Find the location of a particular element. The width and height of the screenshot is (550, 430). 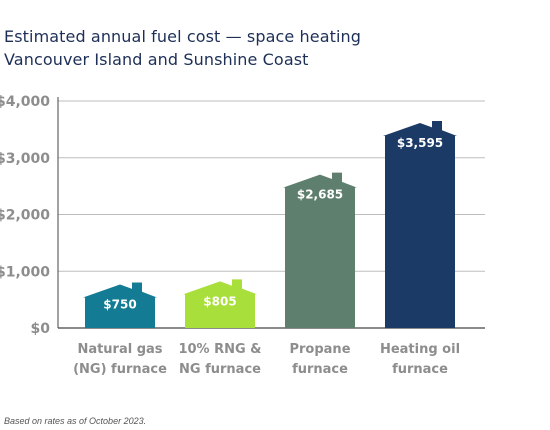

chart-subtitle: Vancouver Island and Sunshine Coast is located at coordinates (156, 59).